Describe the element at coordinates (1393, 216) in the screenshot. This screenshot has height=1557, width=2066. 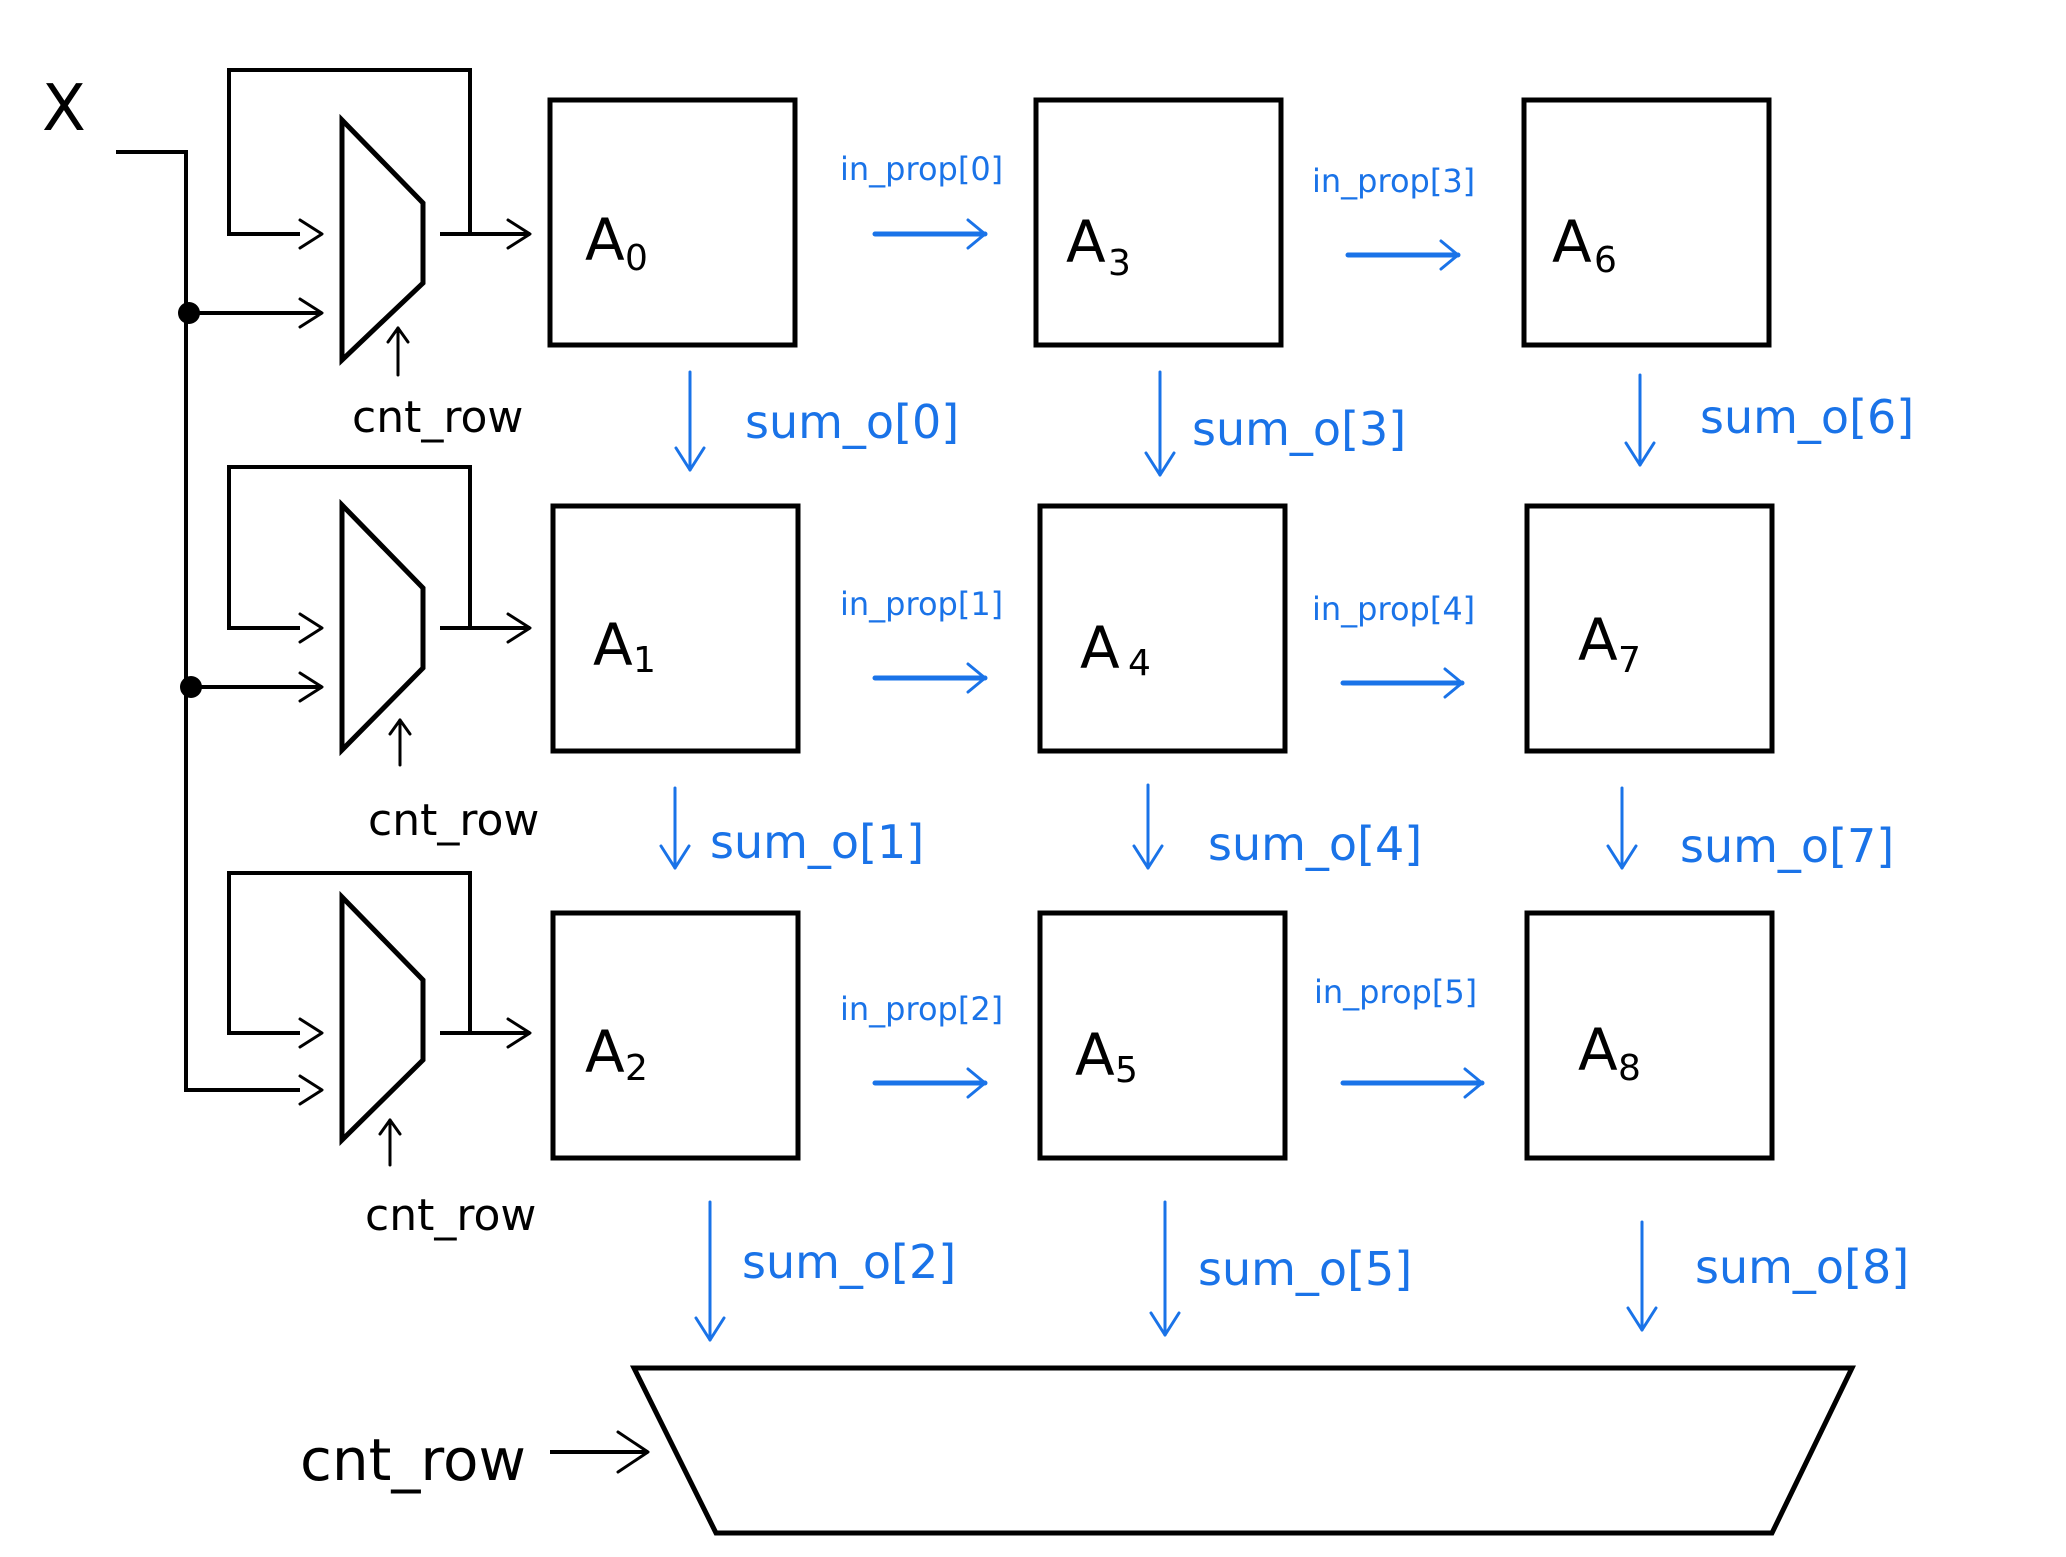
I see `in-prop-3: in_prop[3]` at that location.